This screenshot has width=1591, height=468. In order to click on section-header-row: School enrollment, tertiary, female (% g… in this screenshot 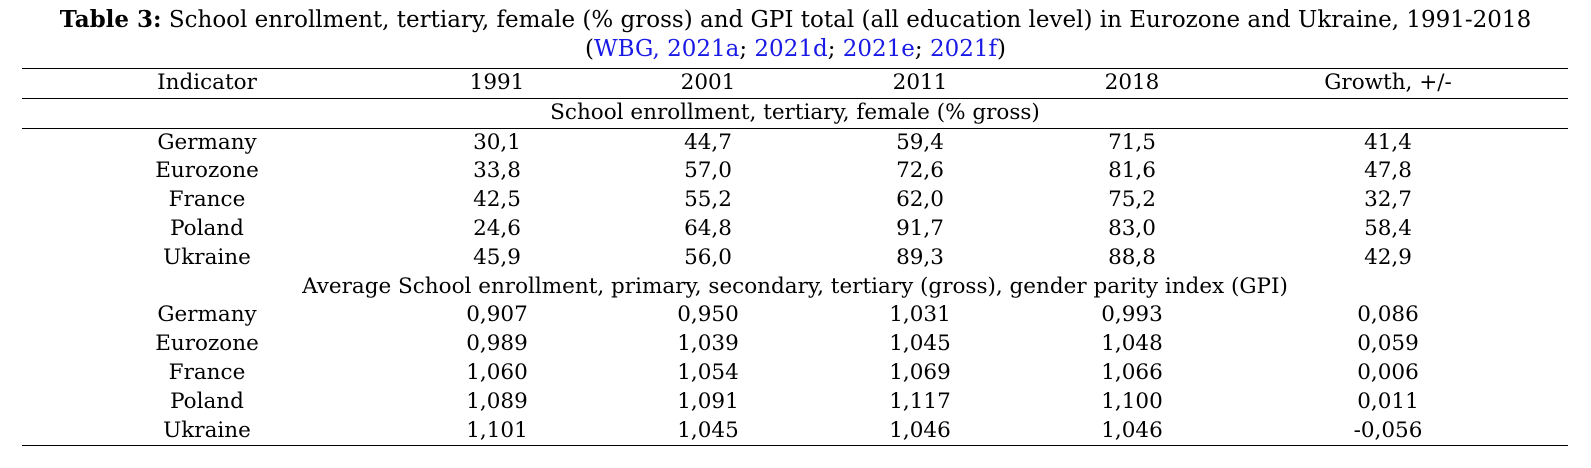, I will do `click(795, 113)`.